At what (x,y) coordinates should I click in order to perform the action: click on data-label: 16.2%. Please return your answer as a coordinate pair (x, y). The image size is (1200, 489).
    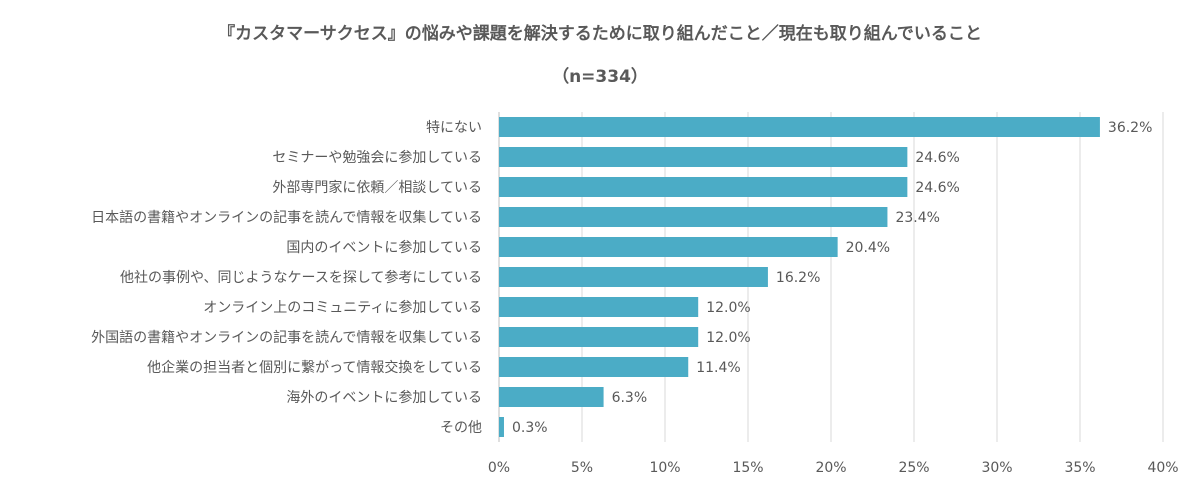
    Looking at the image, I should click on (798, 278).